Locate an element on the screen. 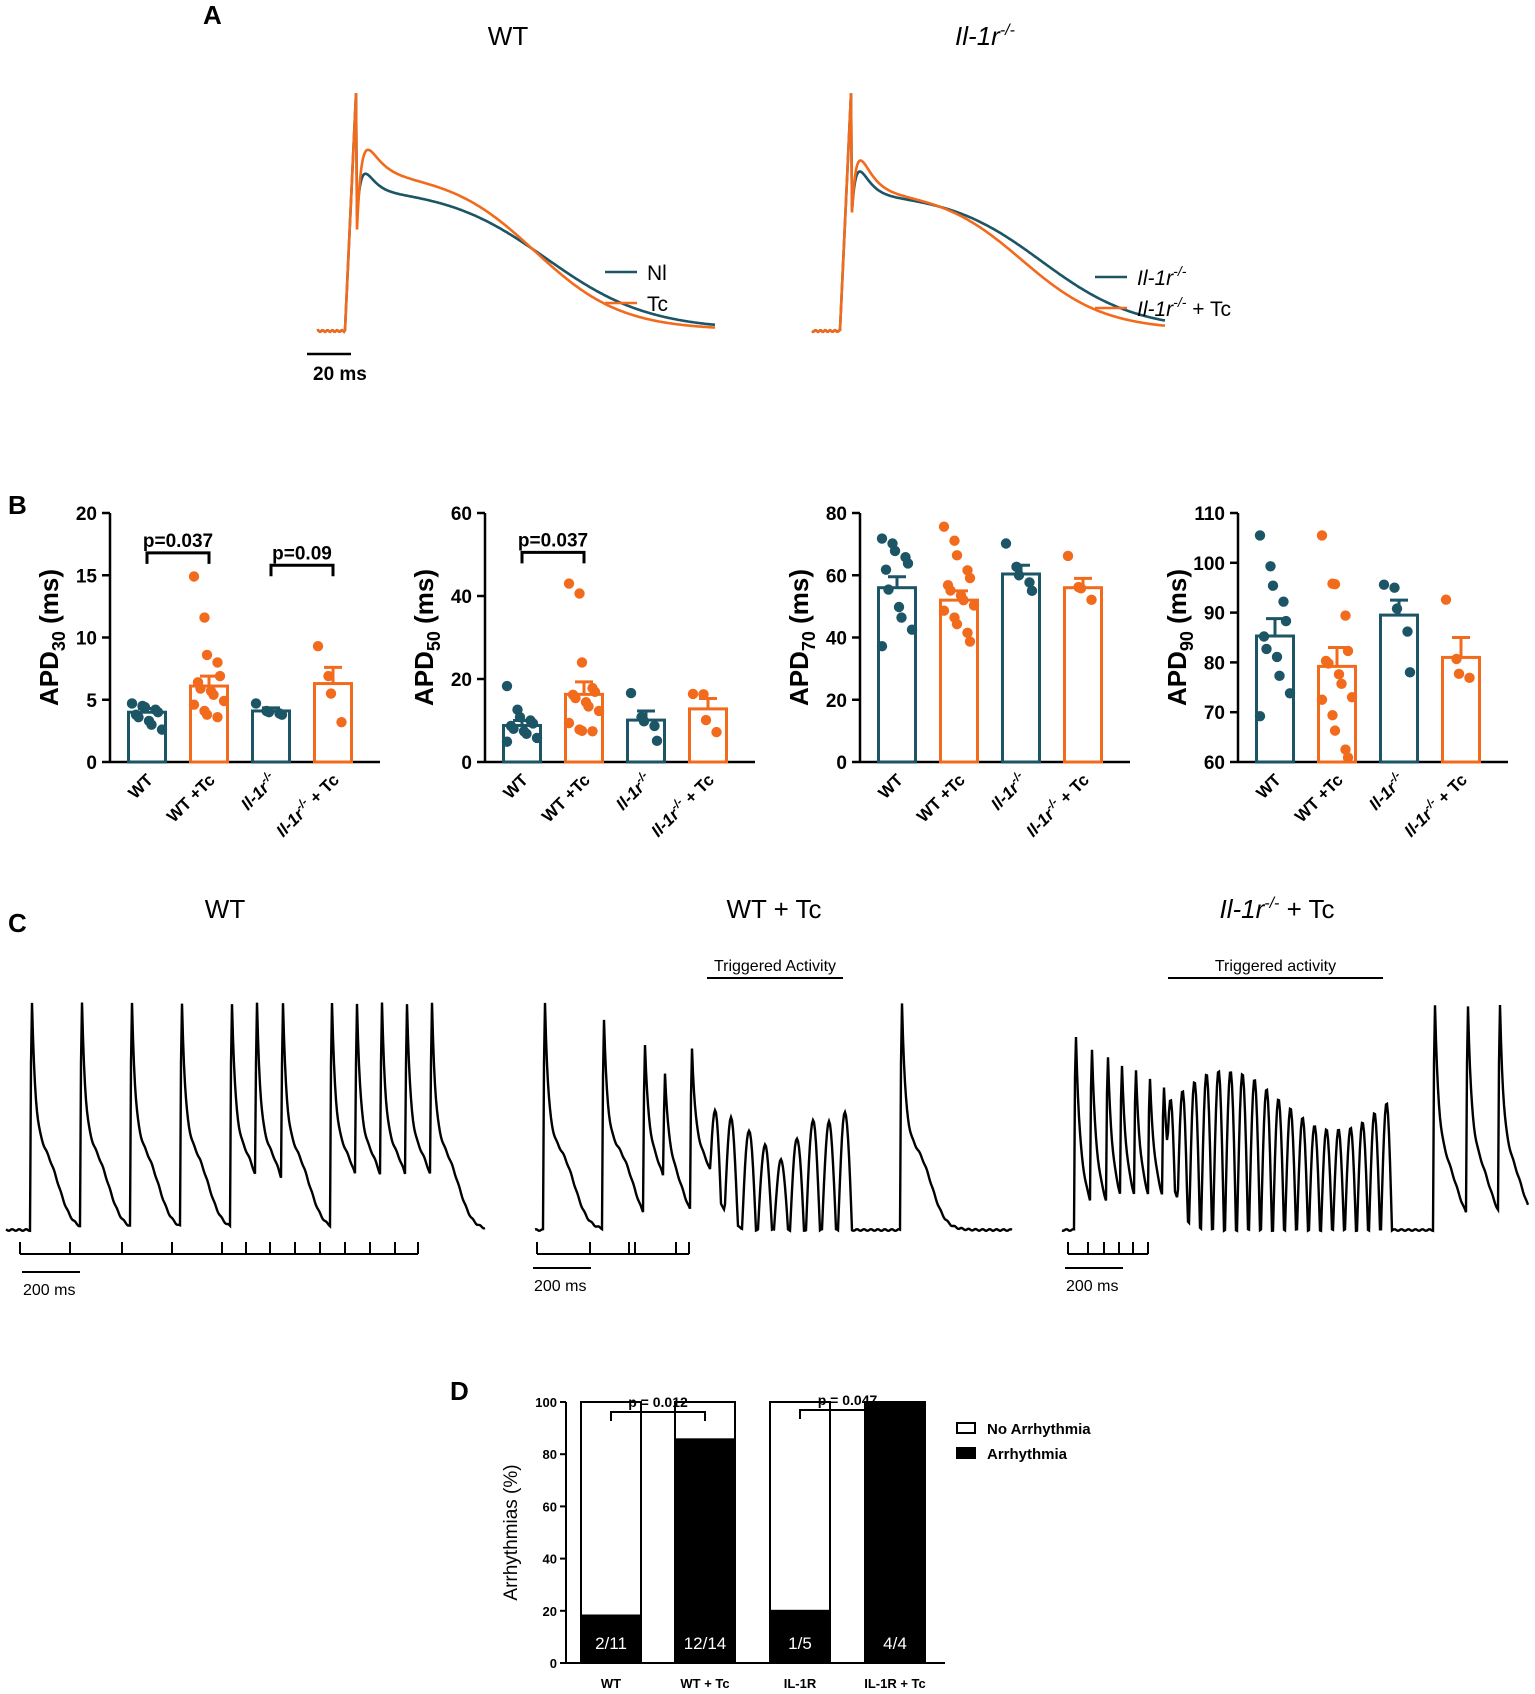 The height and width of the screenshot is (1694, 1535). trace-il1r-tc is located at coordinates (988, 213).